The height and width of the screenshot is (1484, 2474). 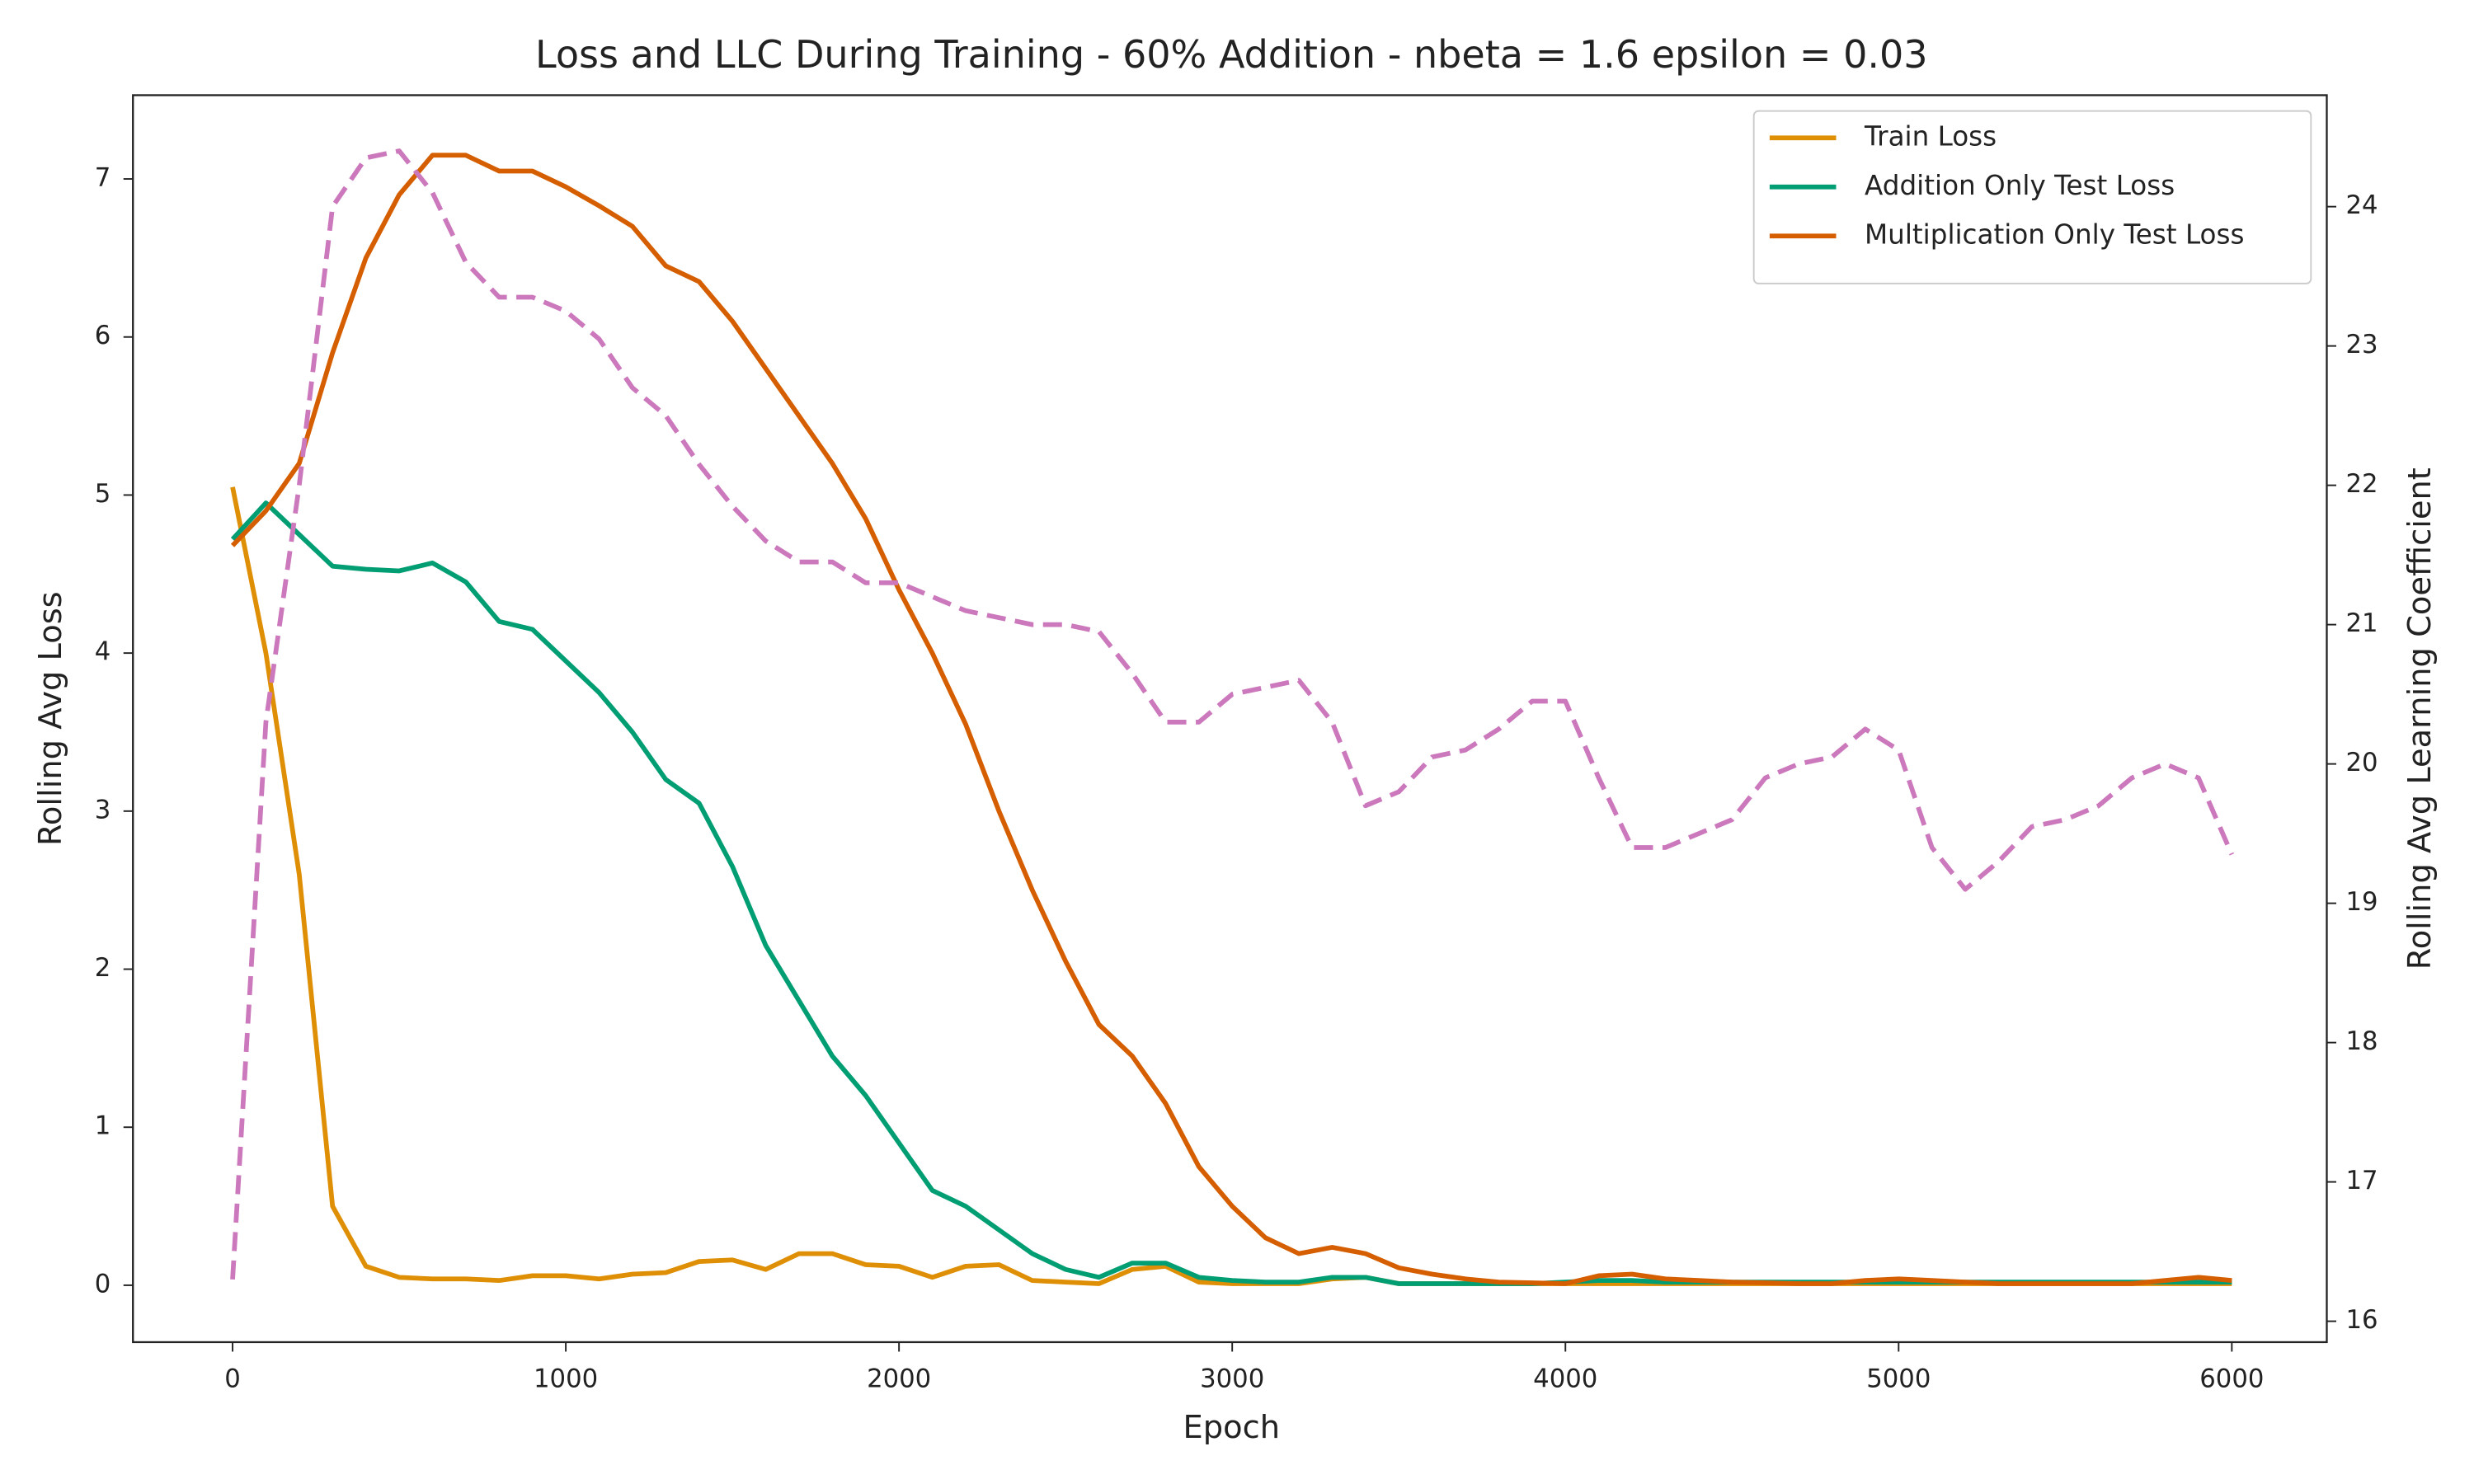 What do you see at coordinates (2054, 234) in the screenshot?
I see `legend-label: Multiplication Only Test Loss` at bounding box center [2054, 234].